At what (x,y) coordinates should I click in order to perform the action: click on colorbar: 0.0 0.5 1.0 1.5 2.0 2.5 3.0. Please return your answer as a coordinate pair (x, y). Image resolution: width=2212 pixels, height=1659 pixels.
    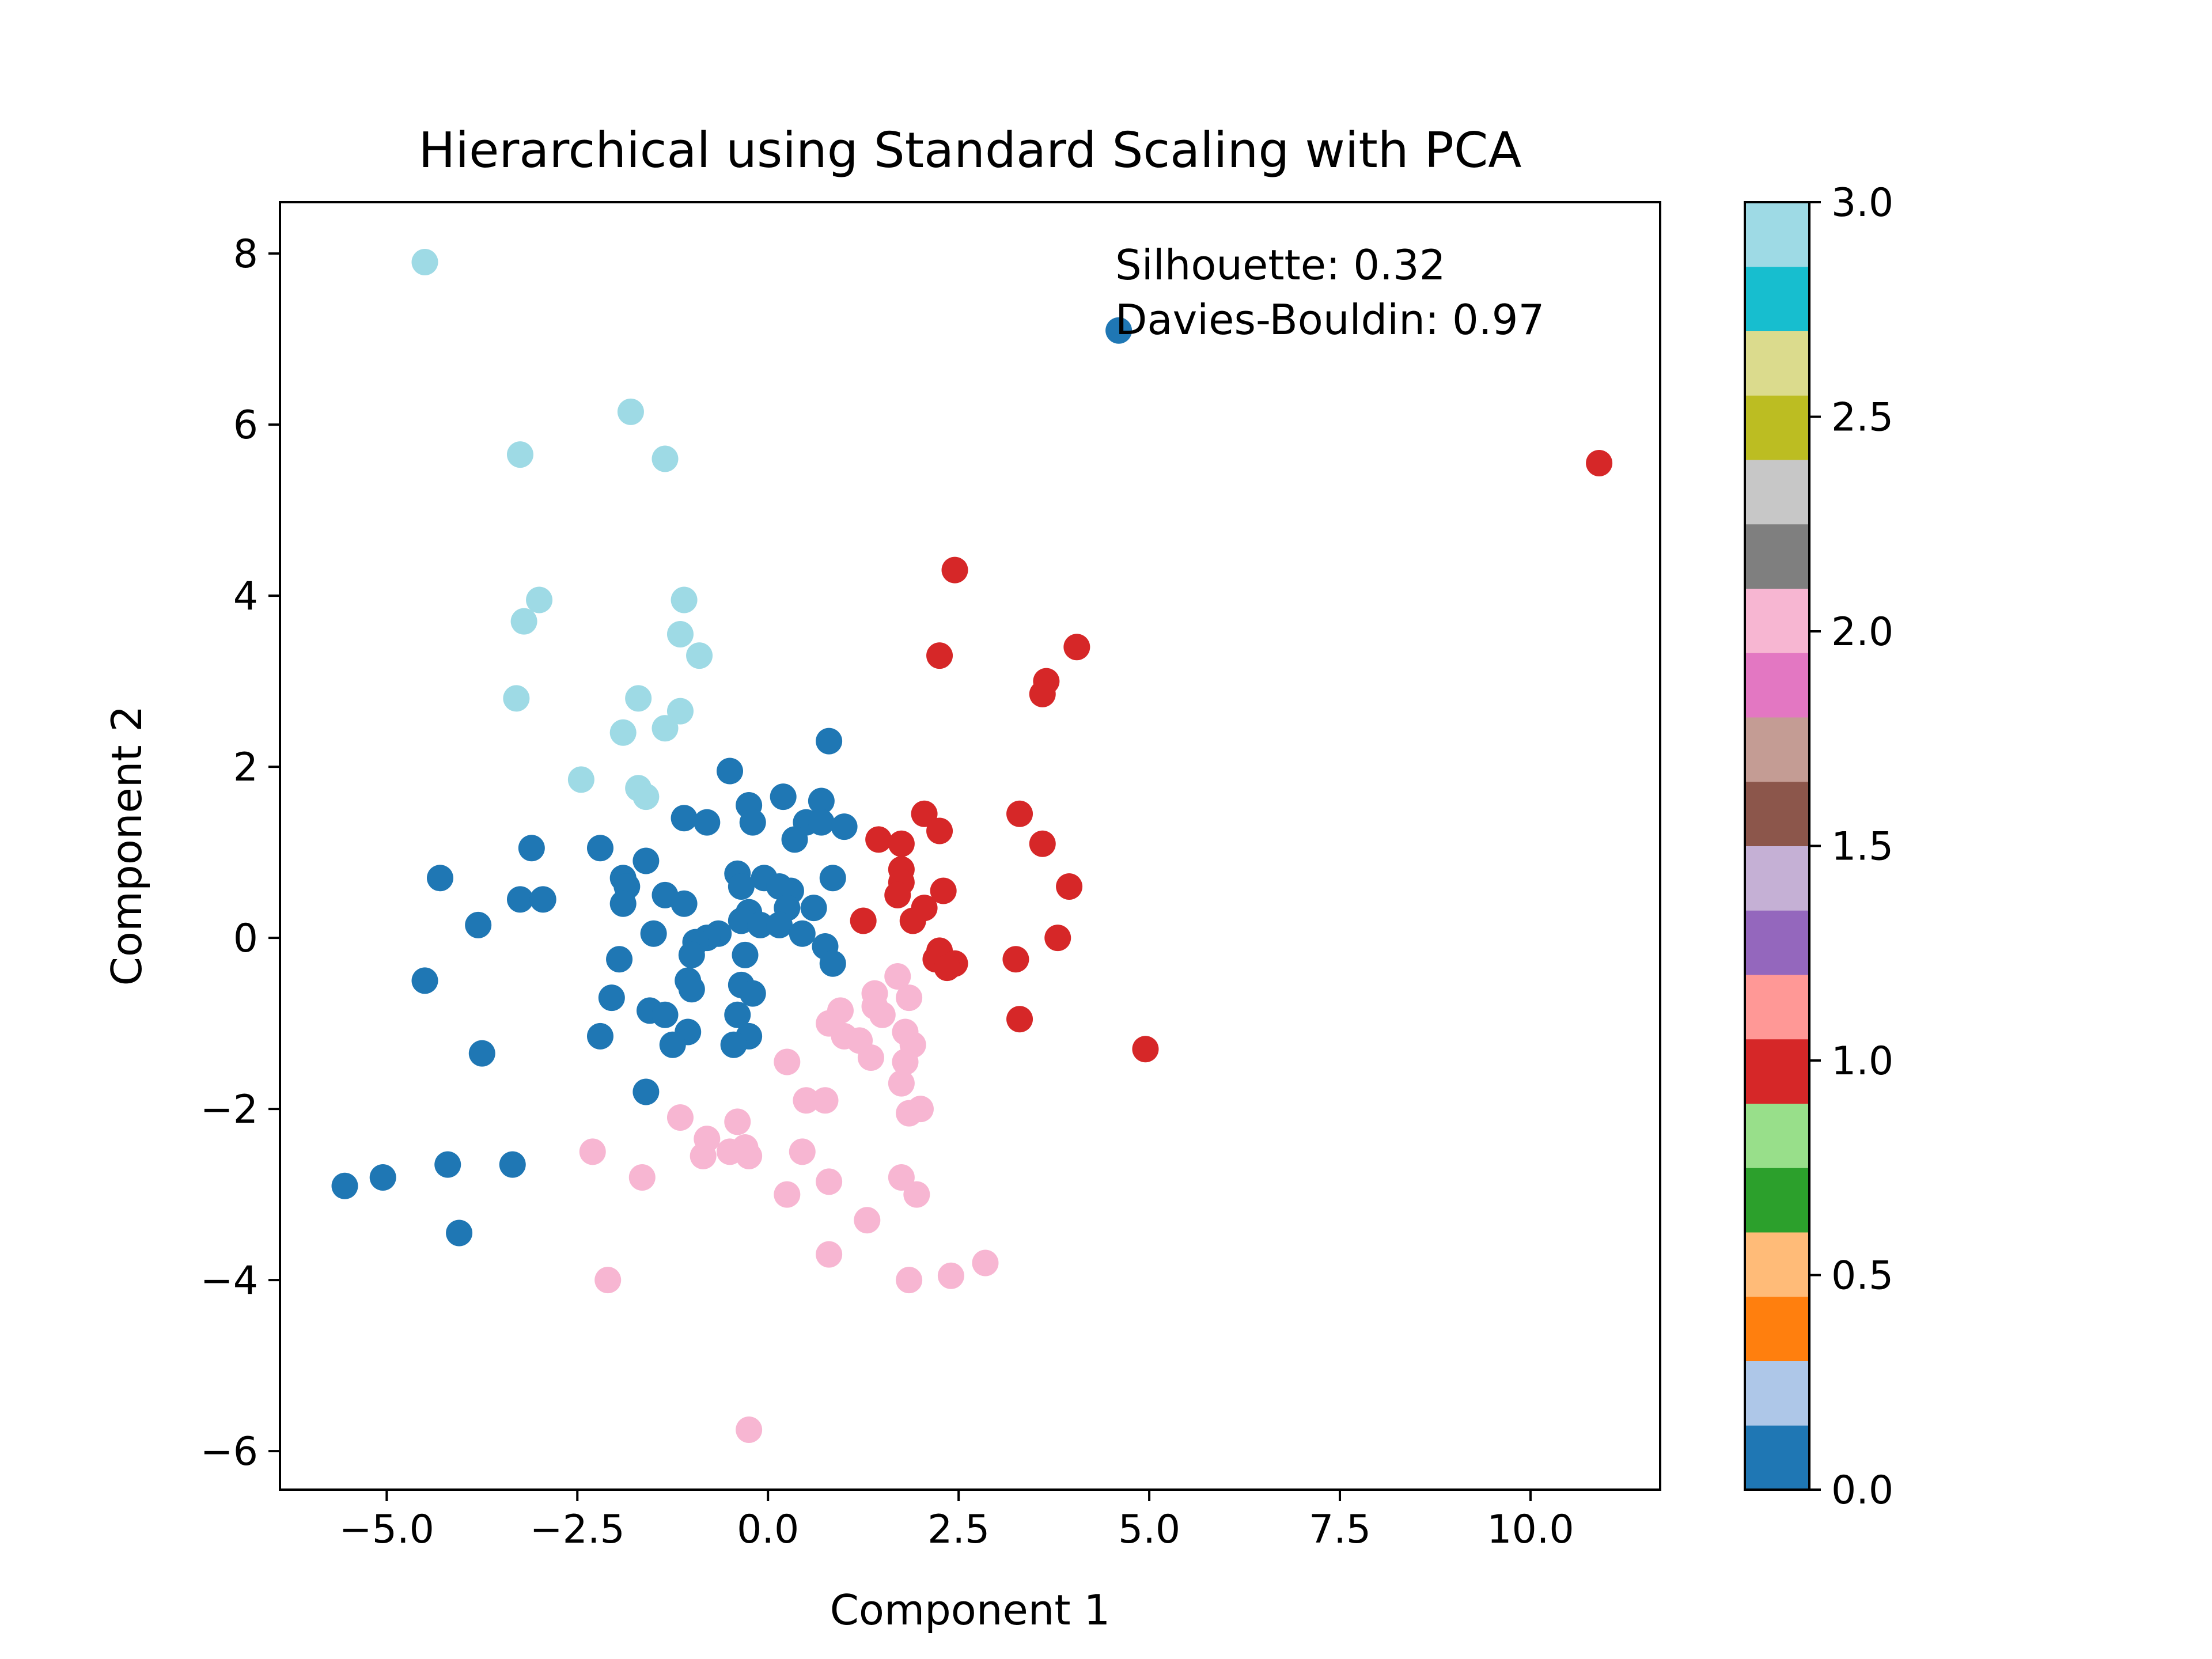
    Looking at the image, I should click on (1818, 846).